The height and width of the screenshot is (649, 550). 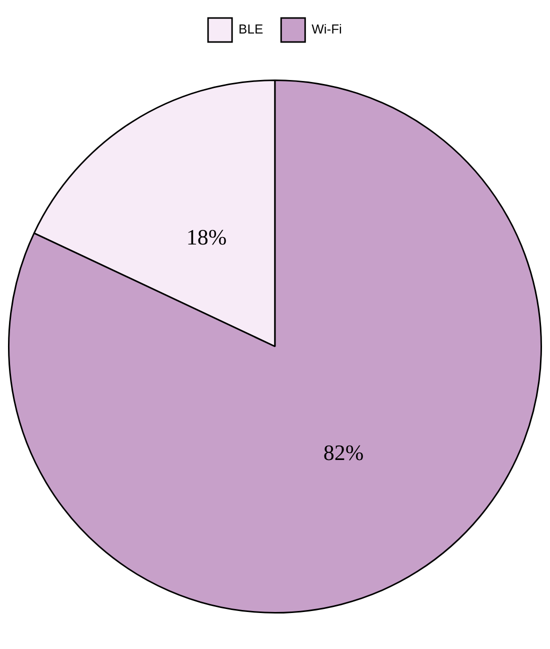 What do you see at coordinates (327, 29) in the screenshot?
I see `legend-label: Wi-Fi` at bounding box center [327, 29].